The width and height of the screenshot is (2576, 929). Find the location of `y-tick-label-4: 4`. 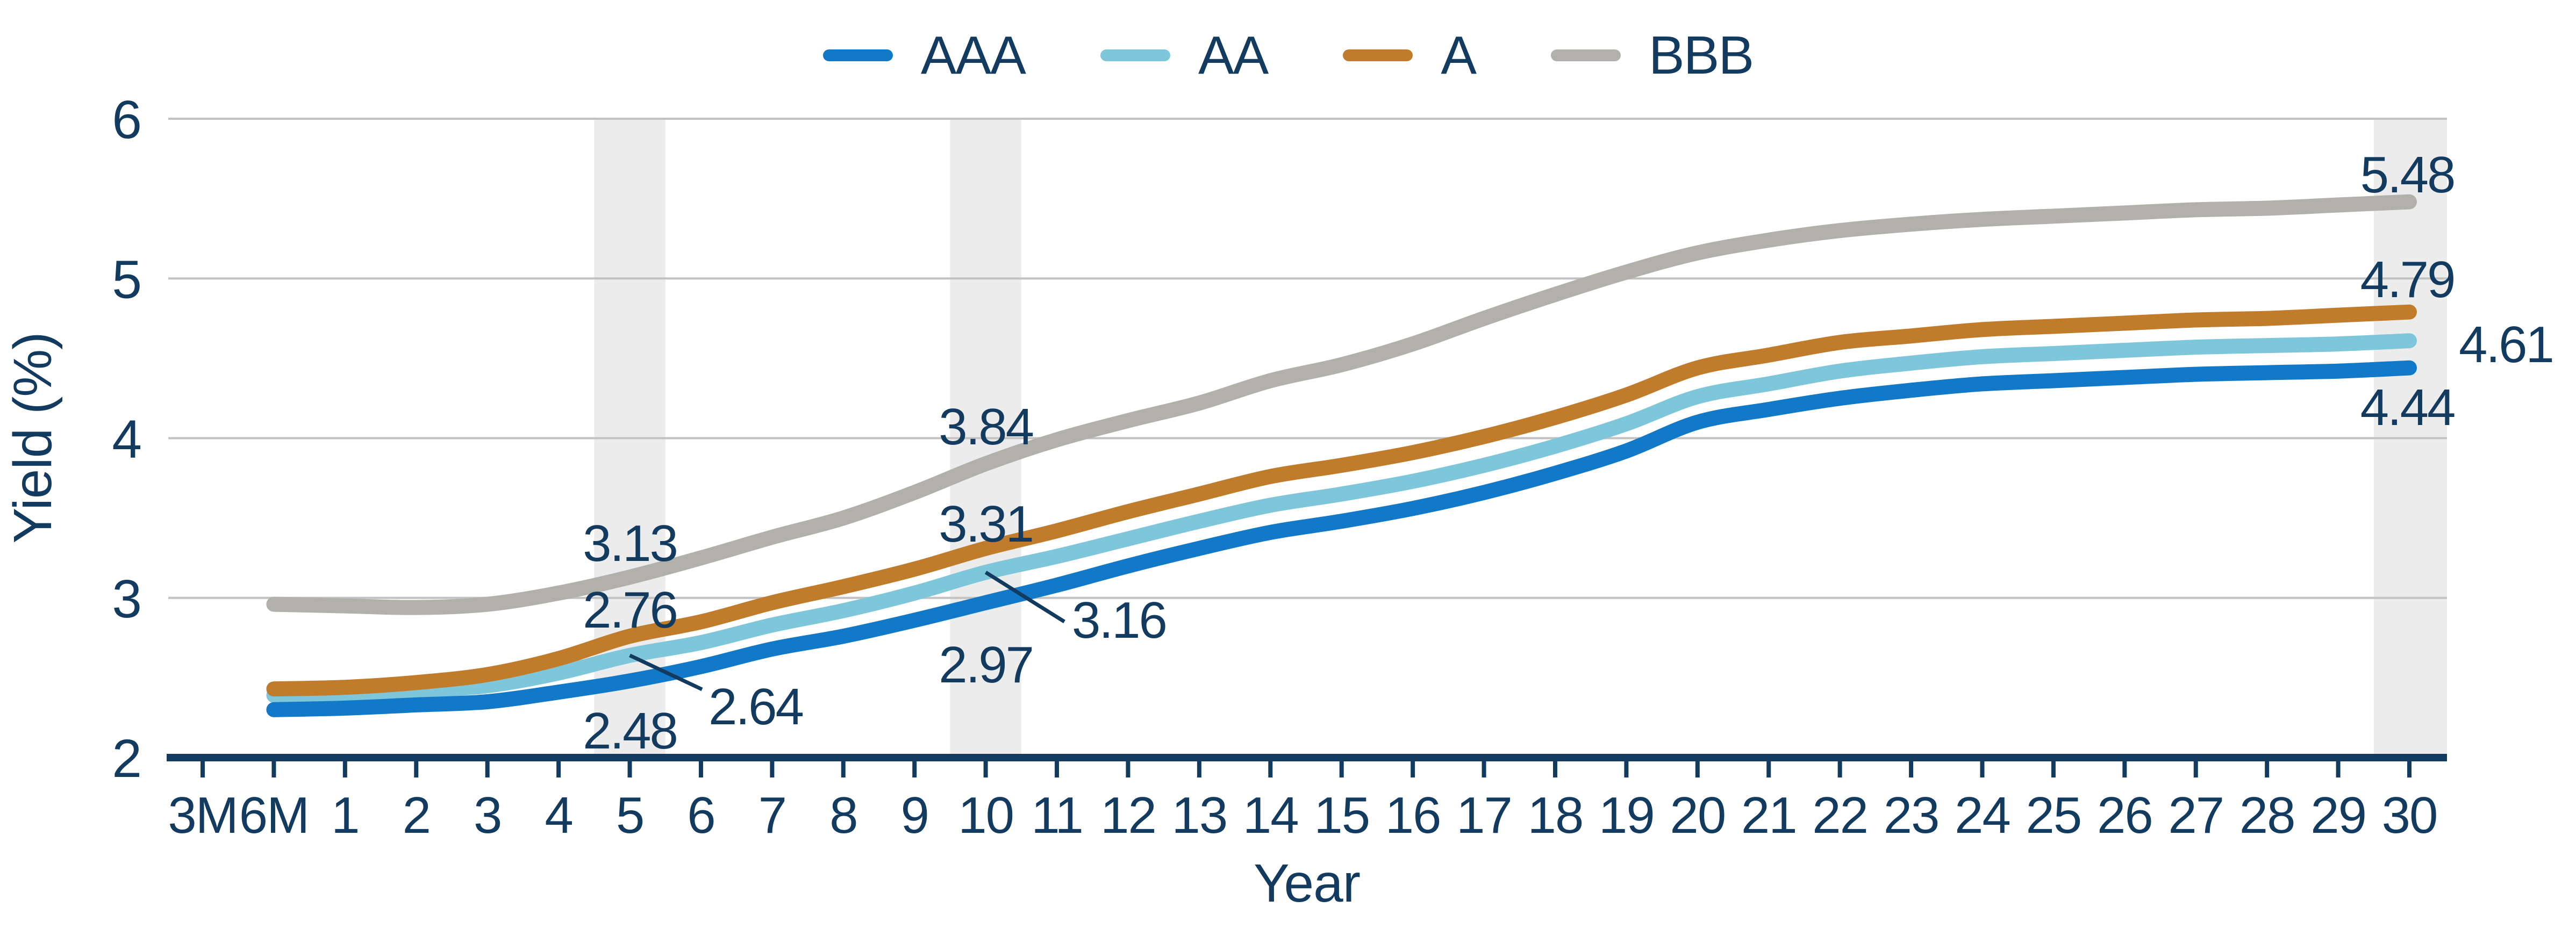

y-tick-label-4: 4 is located at coordinates (126, 439).